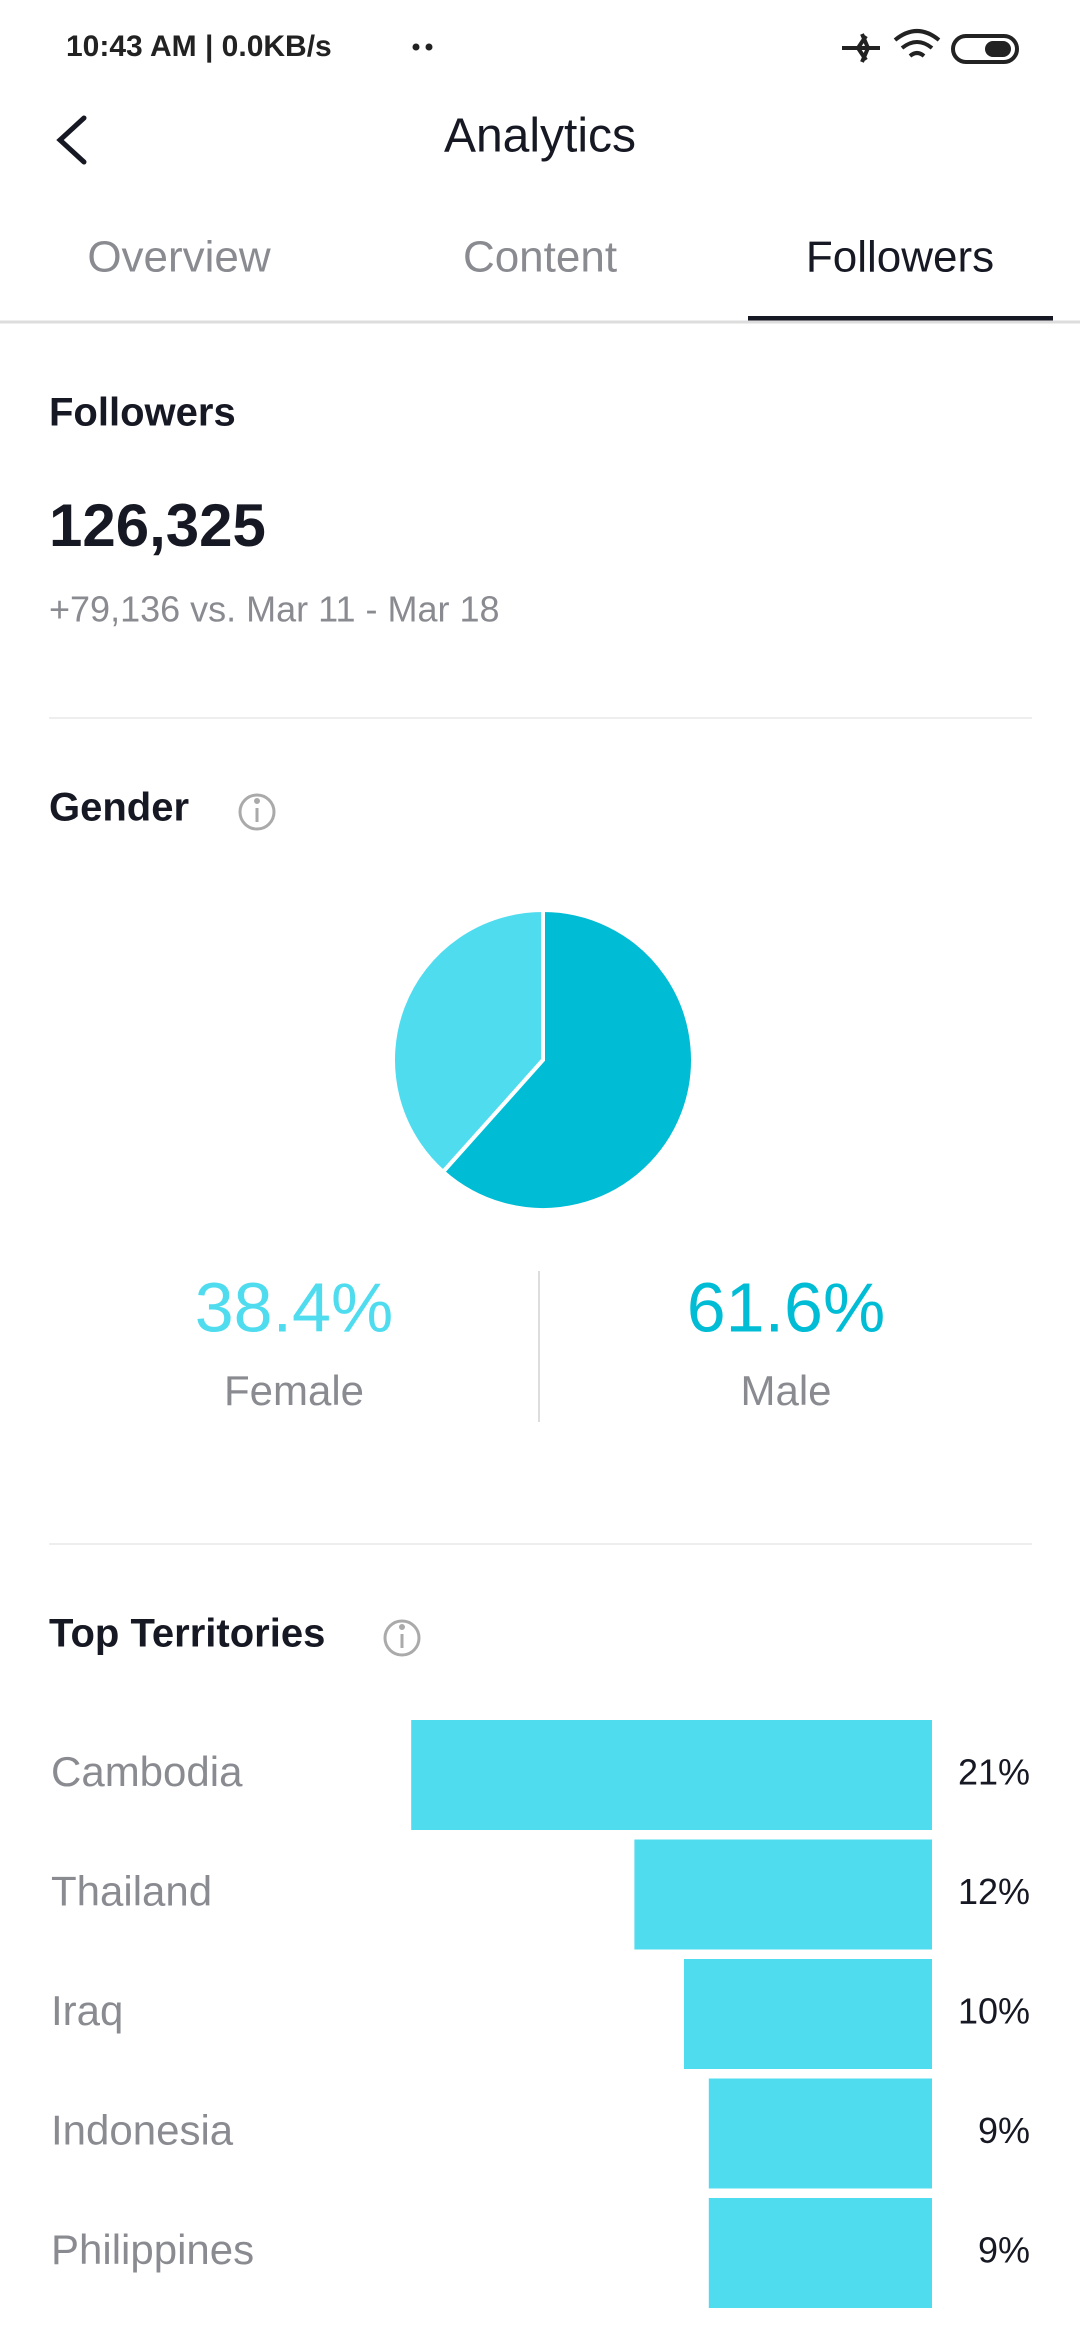 This screenshot has width=1080, height=2340. Describe the element at coordinates (152, 2249) in the screenshot. I see `category-label: Philippines` at that location.